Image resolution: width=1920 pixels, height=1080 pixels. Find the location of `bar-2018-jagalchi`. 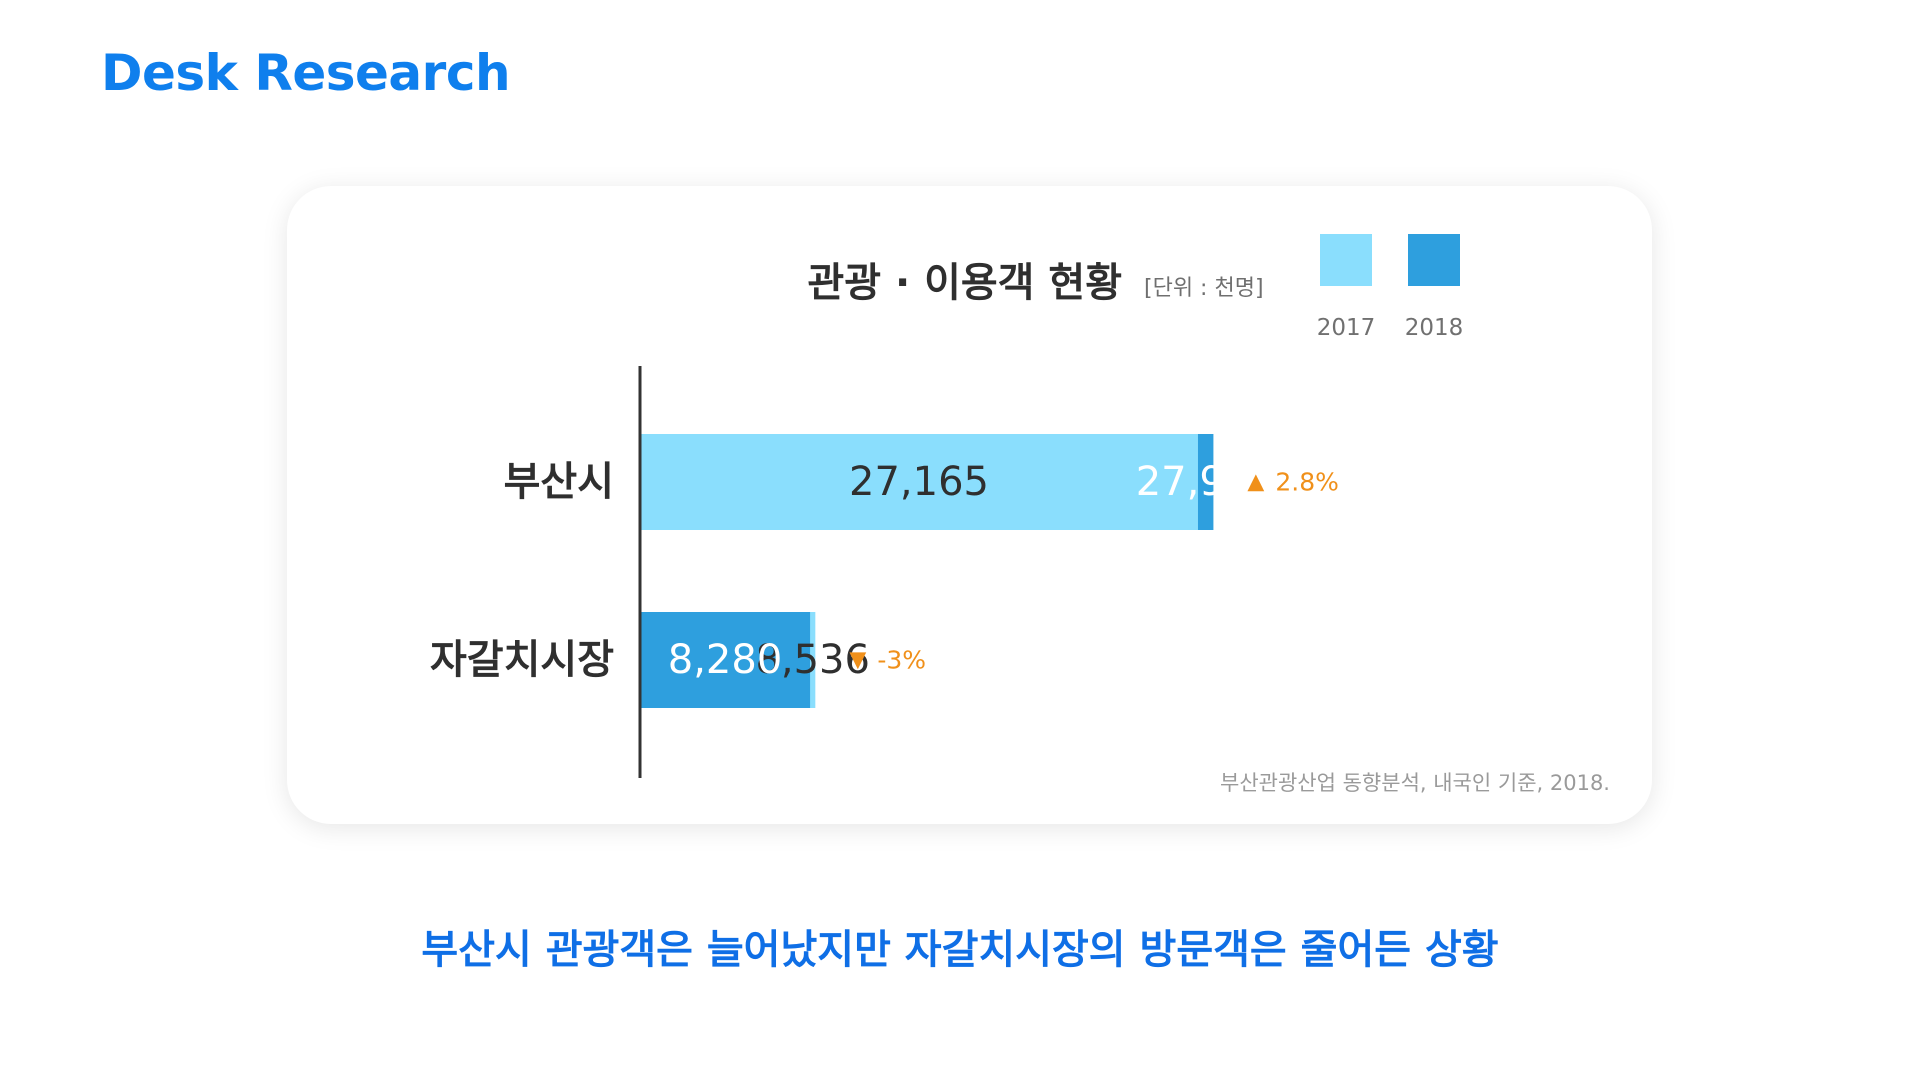

bar-2018-jagalchi is located at coordinates (725, 660).